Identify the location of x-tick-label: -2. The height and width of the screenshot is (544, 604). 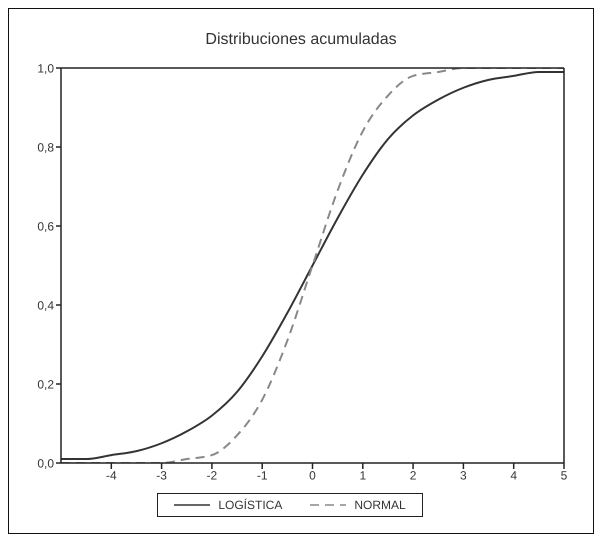
(212, 475).